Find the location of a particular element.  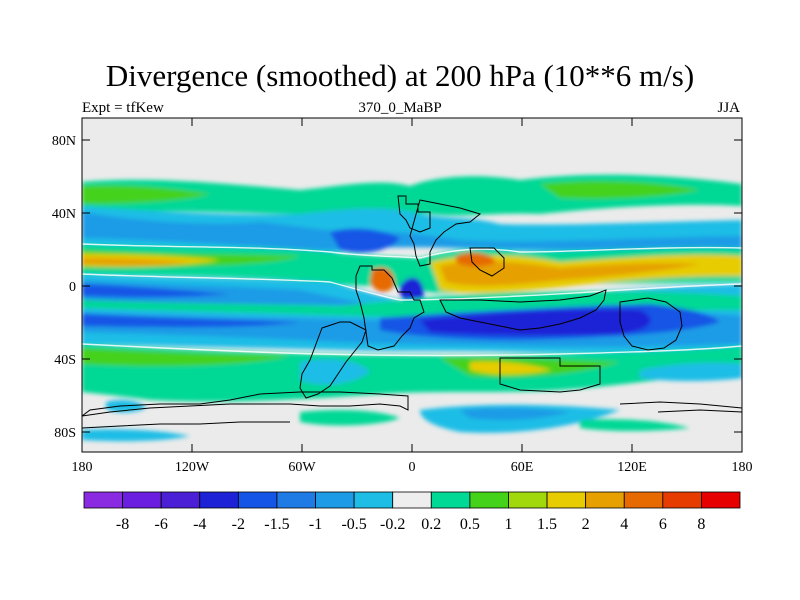

lon-label: 60E is located at coordinates (522, 467).